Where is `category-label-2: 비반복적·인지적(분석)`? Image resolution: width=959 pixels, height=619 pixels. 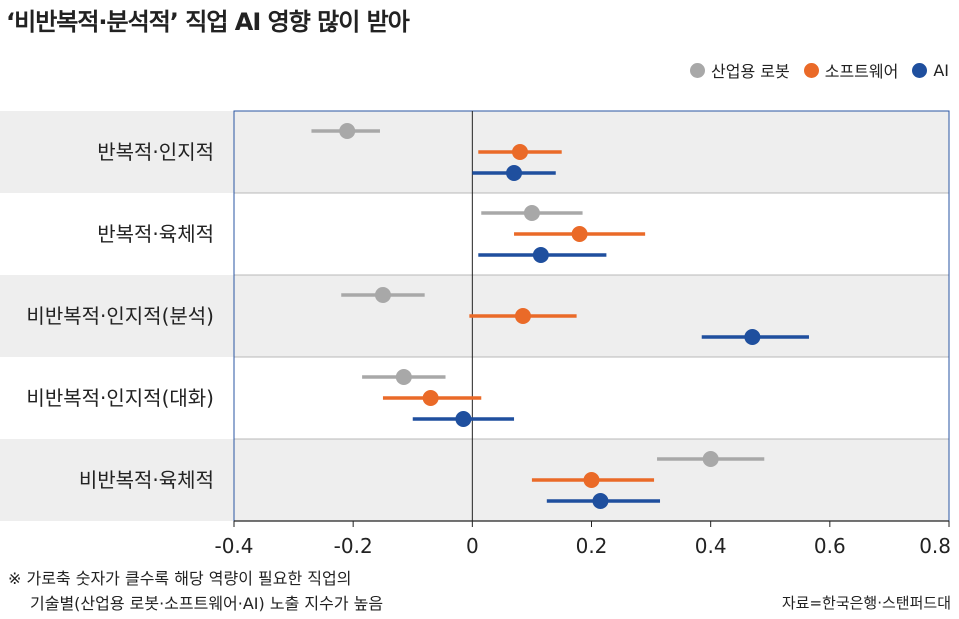 category-label-2: 비반복적·인지적(분석) is located at coordinates (120, 316).